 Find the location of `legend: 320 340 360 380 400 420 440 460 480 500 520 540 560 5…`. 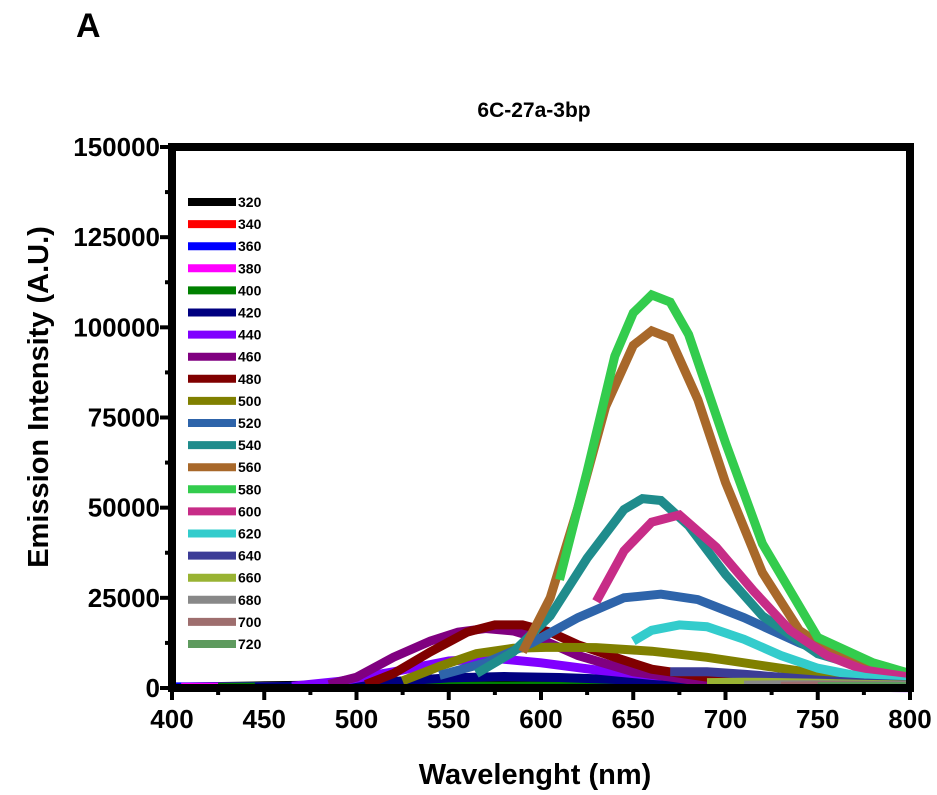

legend: 320 340 360 380 400 420 440 460 480 500 520 540 560 5… is located at coordinates (225, 423).